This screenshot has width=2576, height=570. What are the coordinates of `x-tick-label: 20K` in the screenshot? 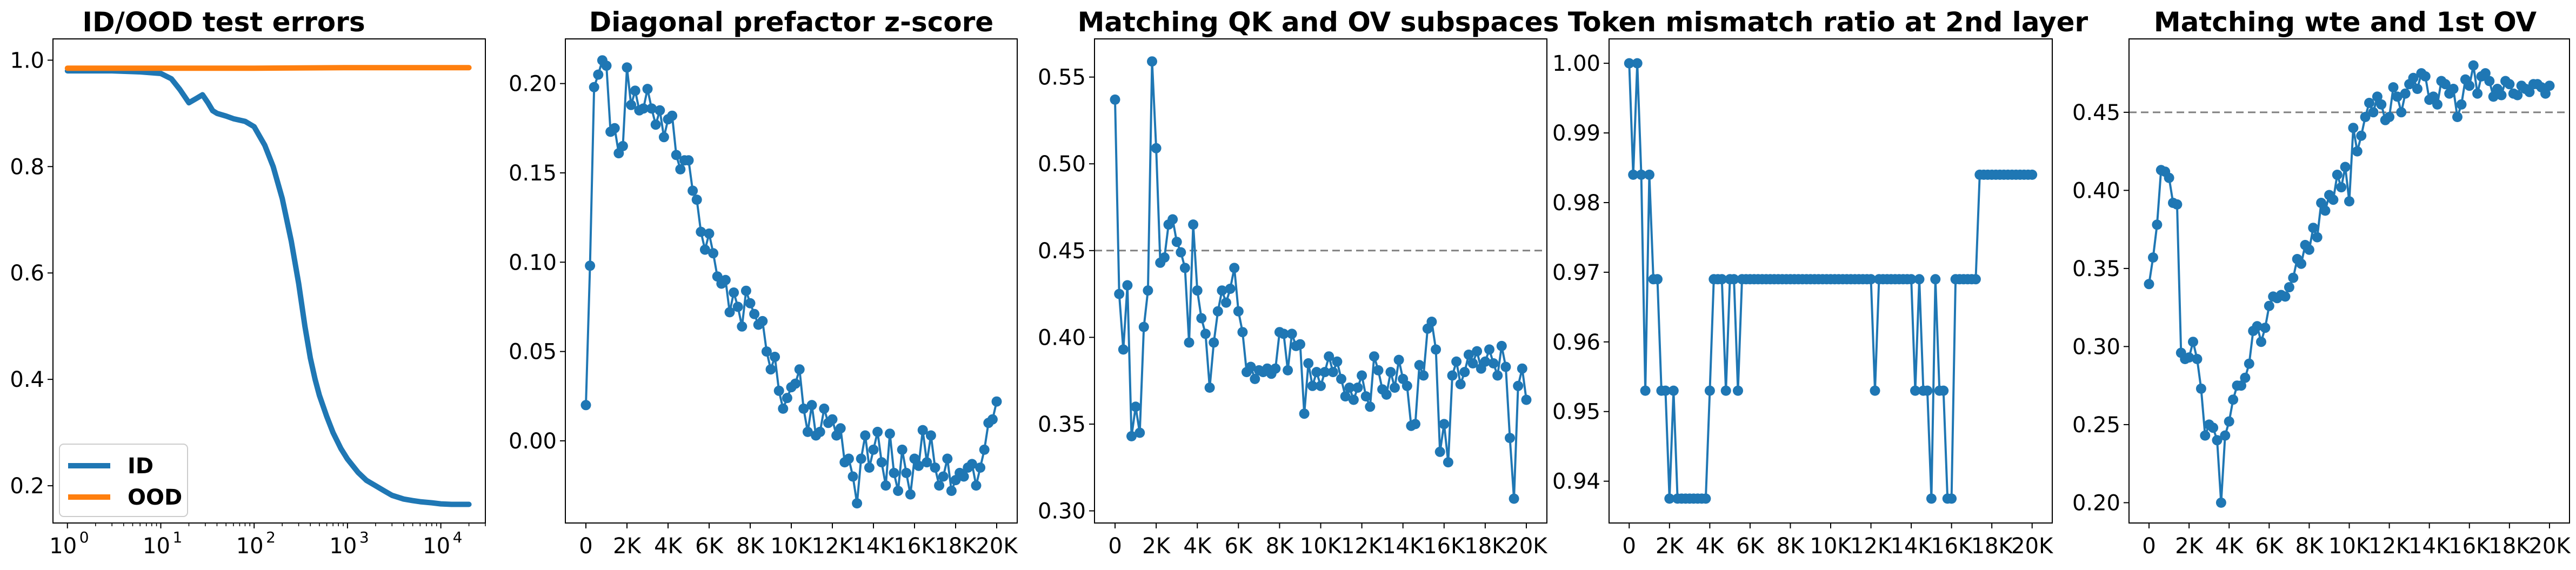 It's located at (2033, 546).